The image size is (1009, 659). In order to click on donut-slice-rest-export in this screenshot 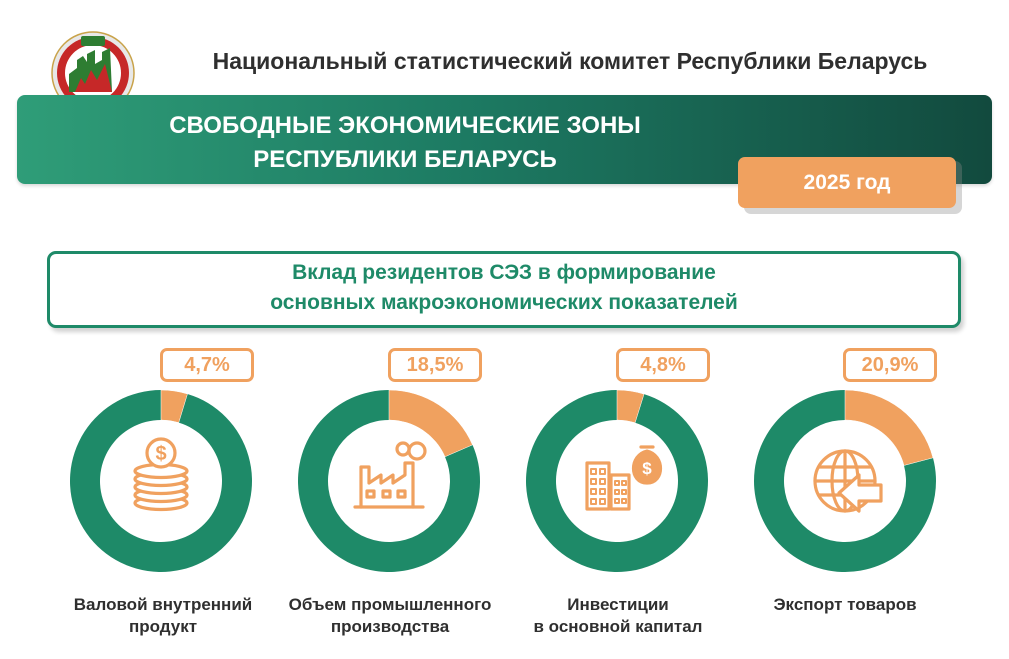, I will do `click(845, 481)`.